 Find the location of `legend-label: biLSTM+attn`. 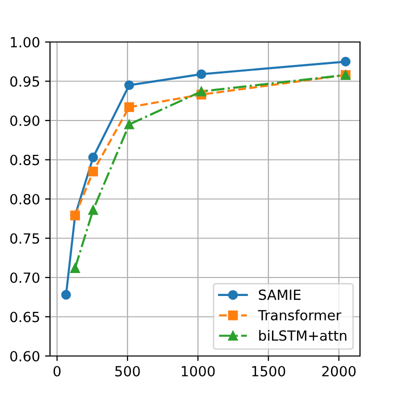

legend-label: biLSTM+attn is located at coordinates (302, 335).